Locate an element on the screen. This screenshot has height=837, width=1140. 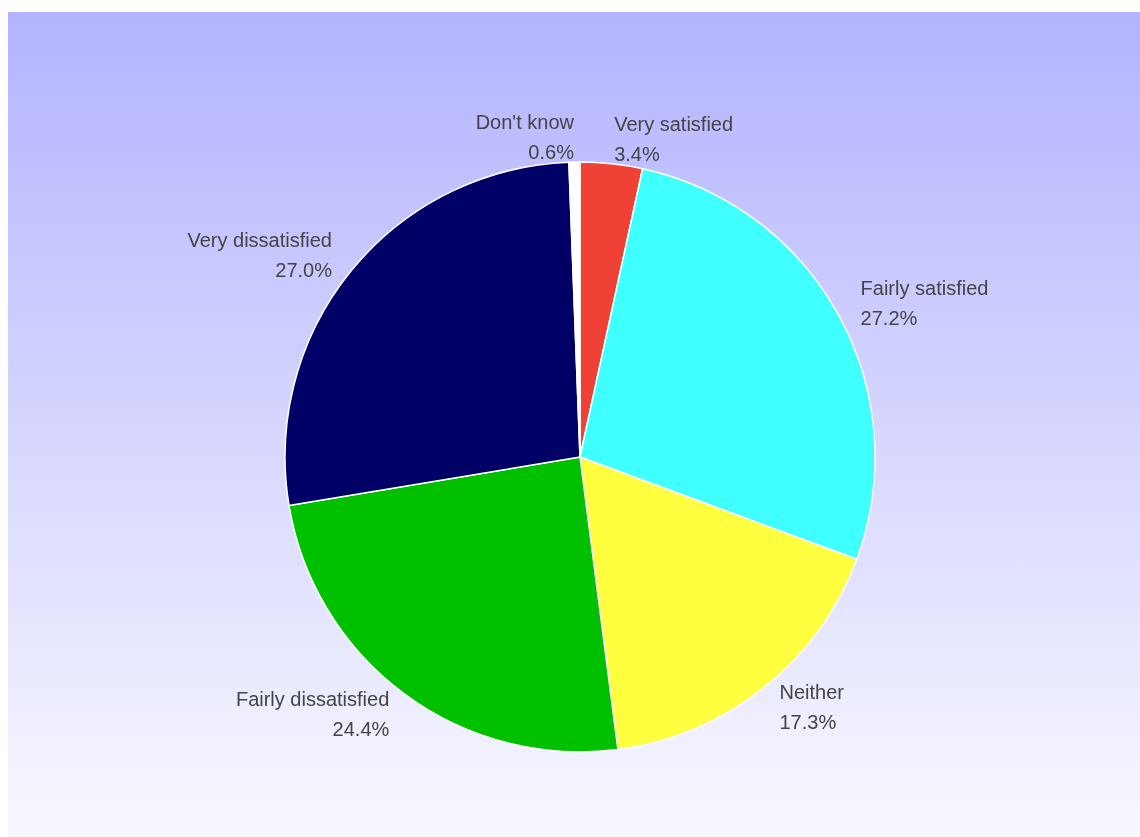
slice-label: Neither is located at coordinates (812, 692).